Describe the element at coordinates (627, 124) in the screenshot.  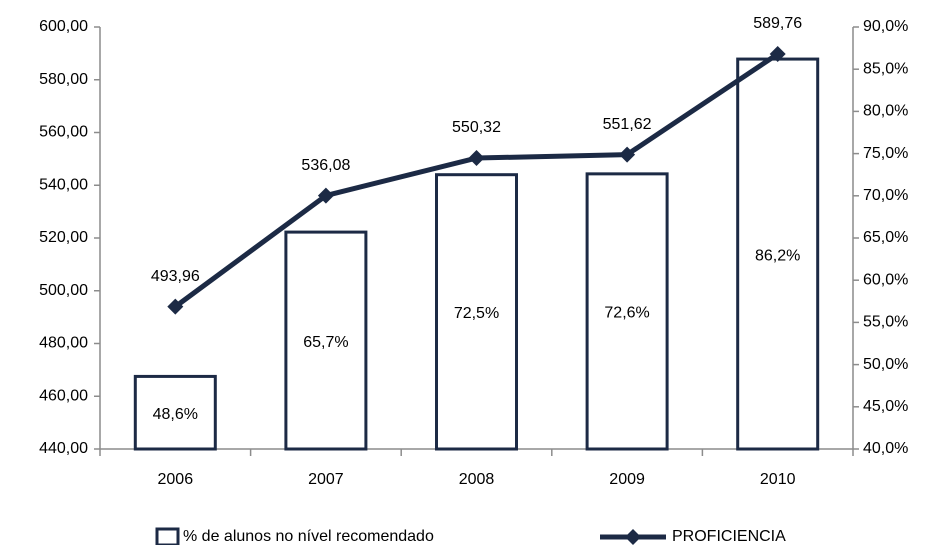
I see `line-value-label: 551,62` at that location.